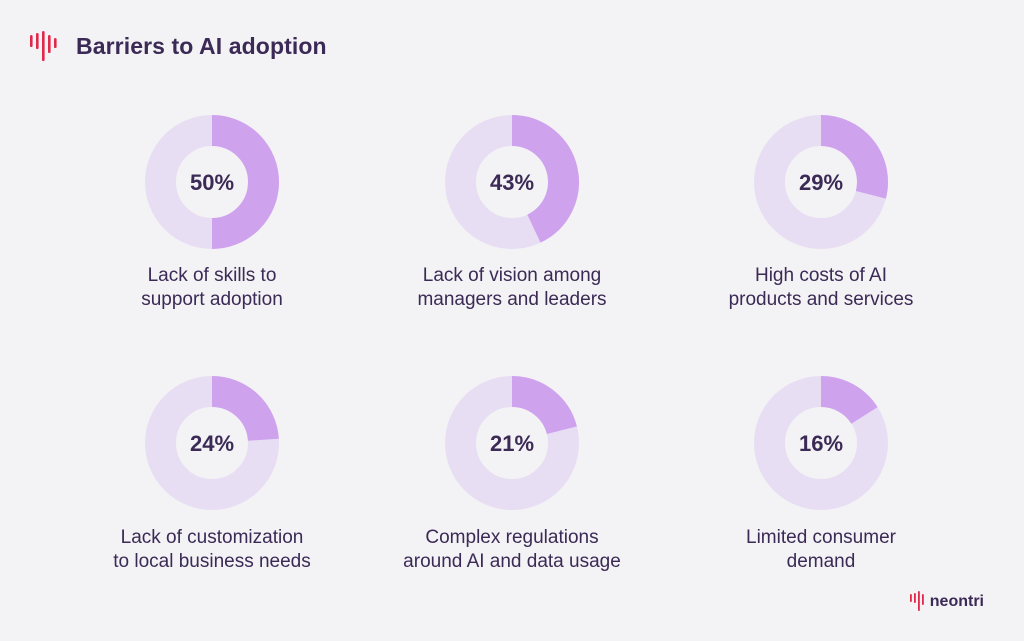 The image size is (1024, 641). Describe the element at coordinates (821, 299) in the screenshot. I see `donut-category-label-line: products and services` at that location.